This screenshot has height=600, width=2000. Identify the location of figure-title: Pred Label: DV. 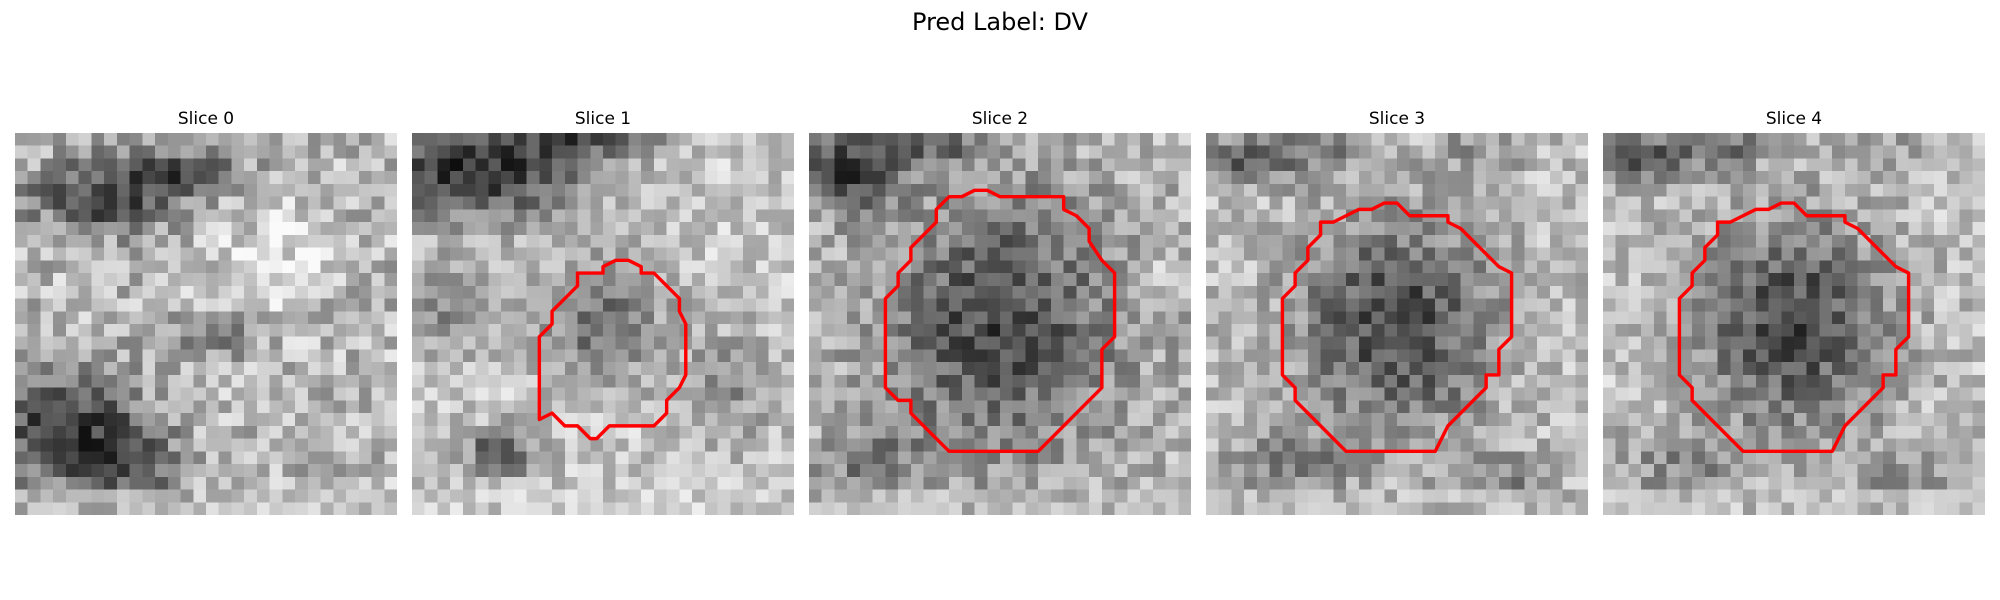
(1000, 22).